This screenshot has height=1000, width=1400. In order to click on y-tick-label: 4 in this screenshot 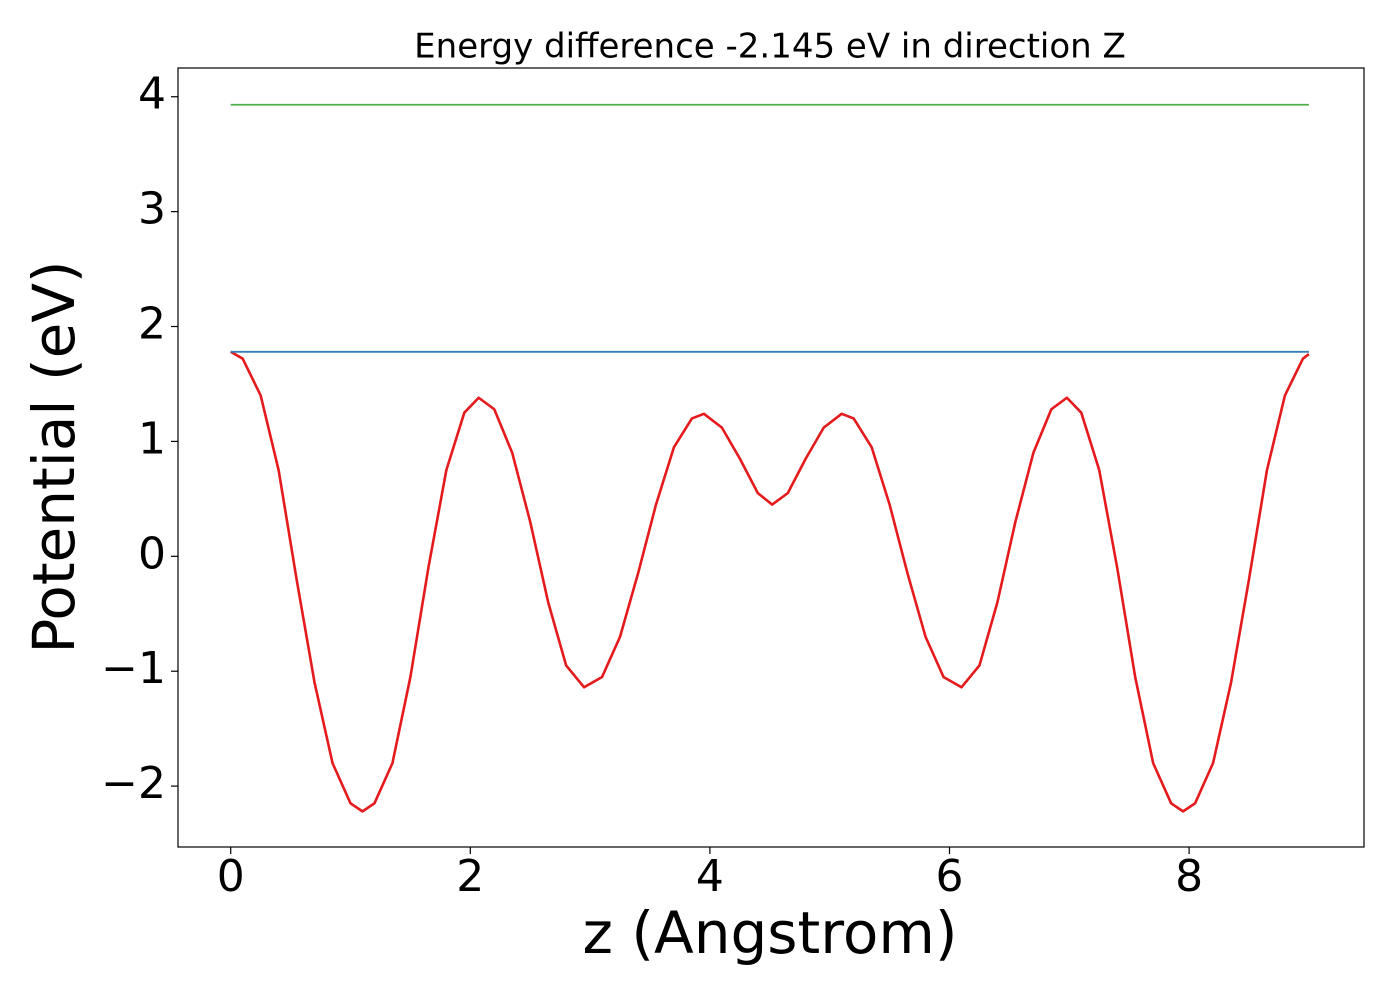, I will do `click(152, 94)`.